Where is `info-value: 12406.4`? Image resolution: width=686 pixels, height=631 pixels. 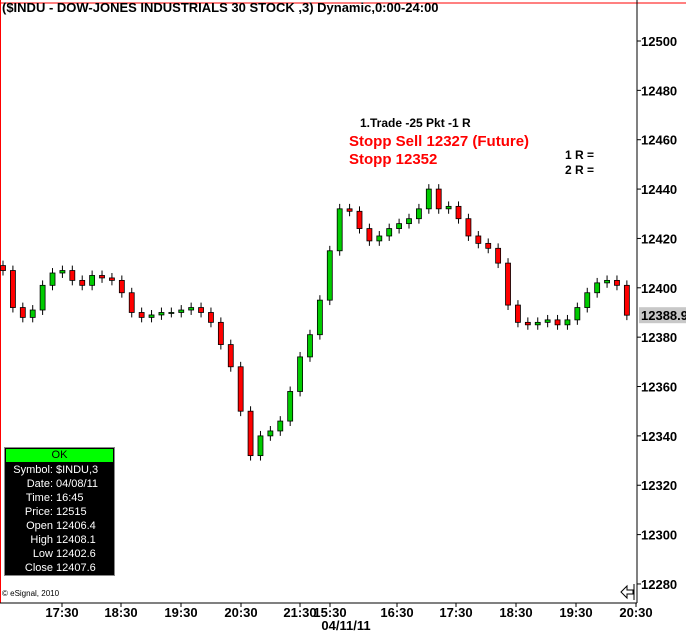
info-value: 12406.4 is located at coordinates (76, 526).